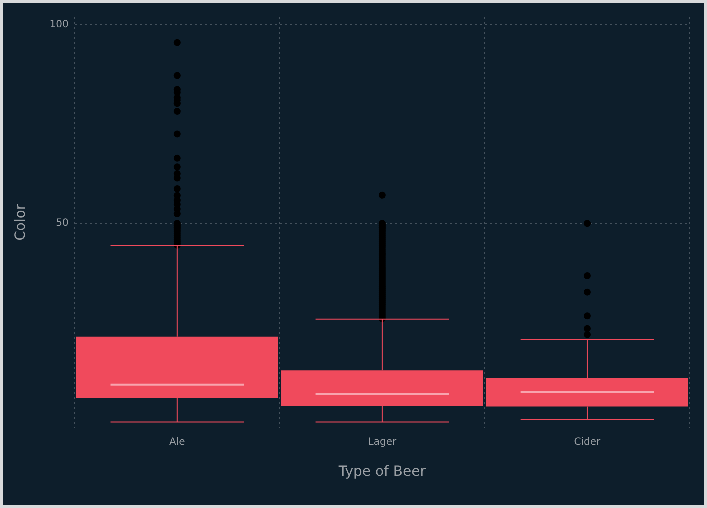 The image size is (707, 508). What do you see at coordinates (383, 442) in the screenshot?
I see `x-tick-label: Lager` at bounding box center [383, 442].